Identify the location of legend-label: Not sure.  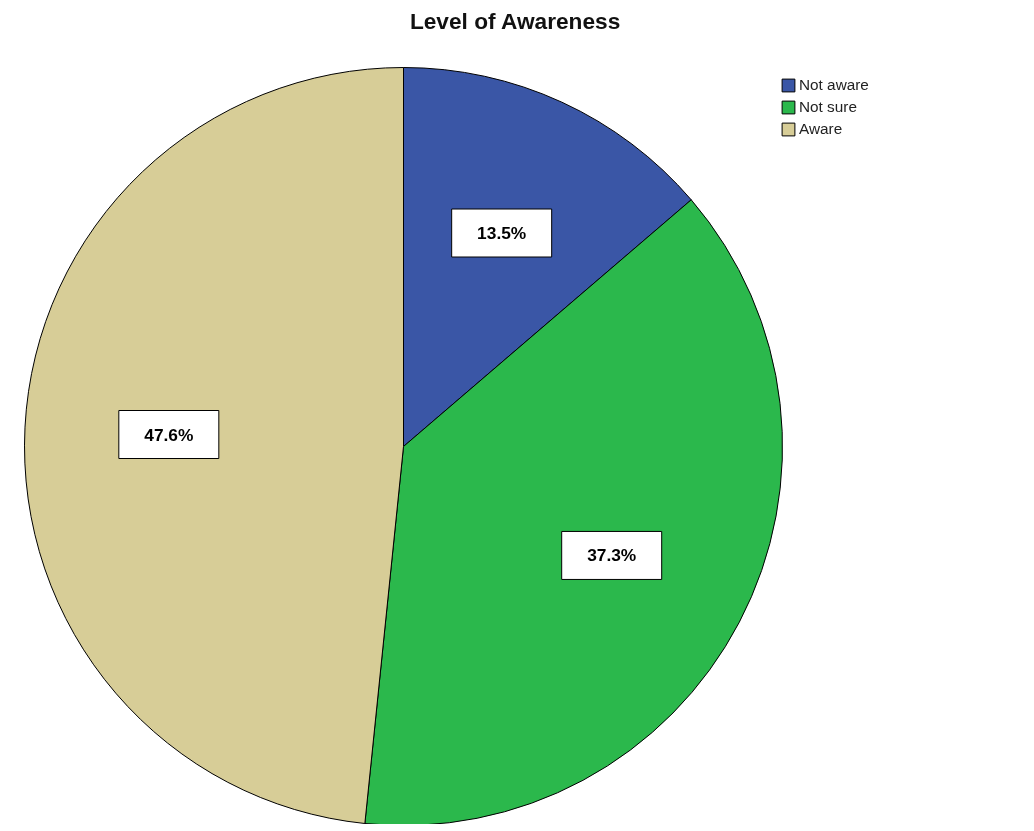
(828, 107).